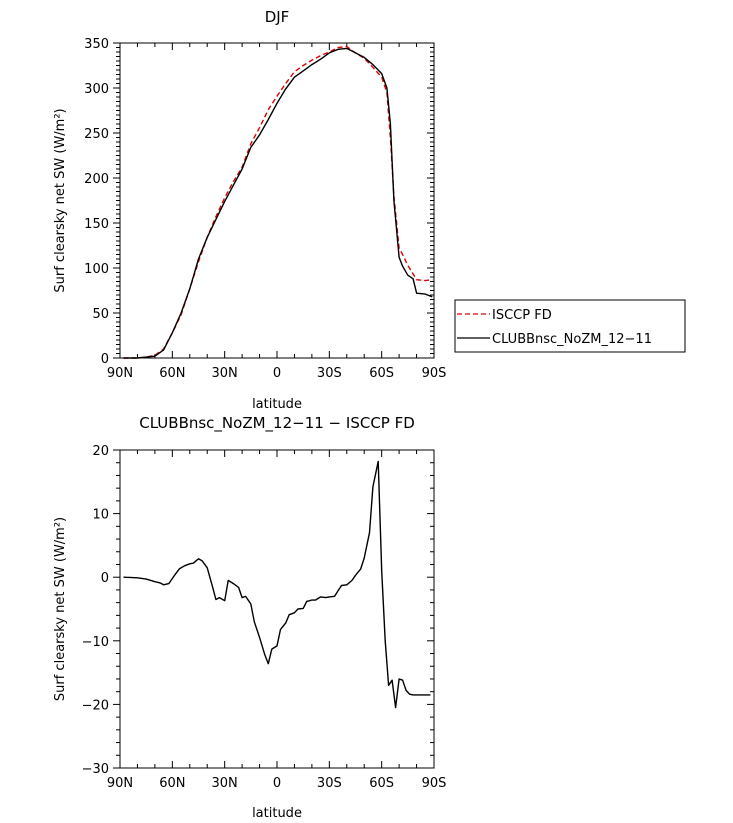 Image resolution: width=733 pixels, height=823 pixels. Describe the element at coordinates (277, 404) in the screenshot. I see `top-x-axis-label: latitude` at that location.